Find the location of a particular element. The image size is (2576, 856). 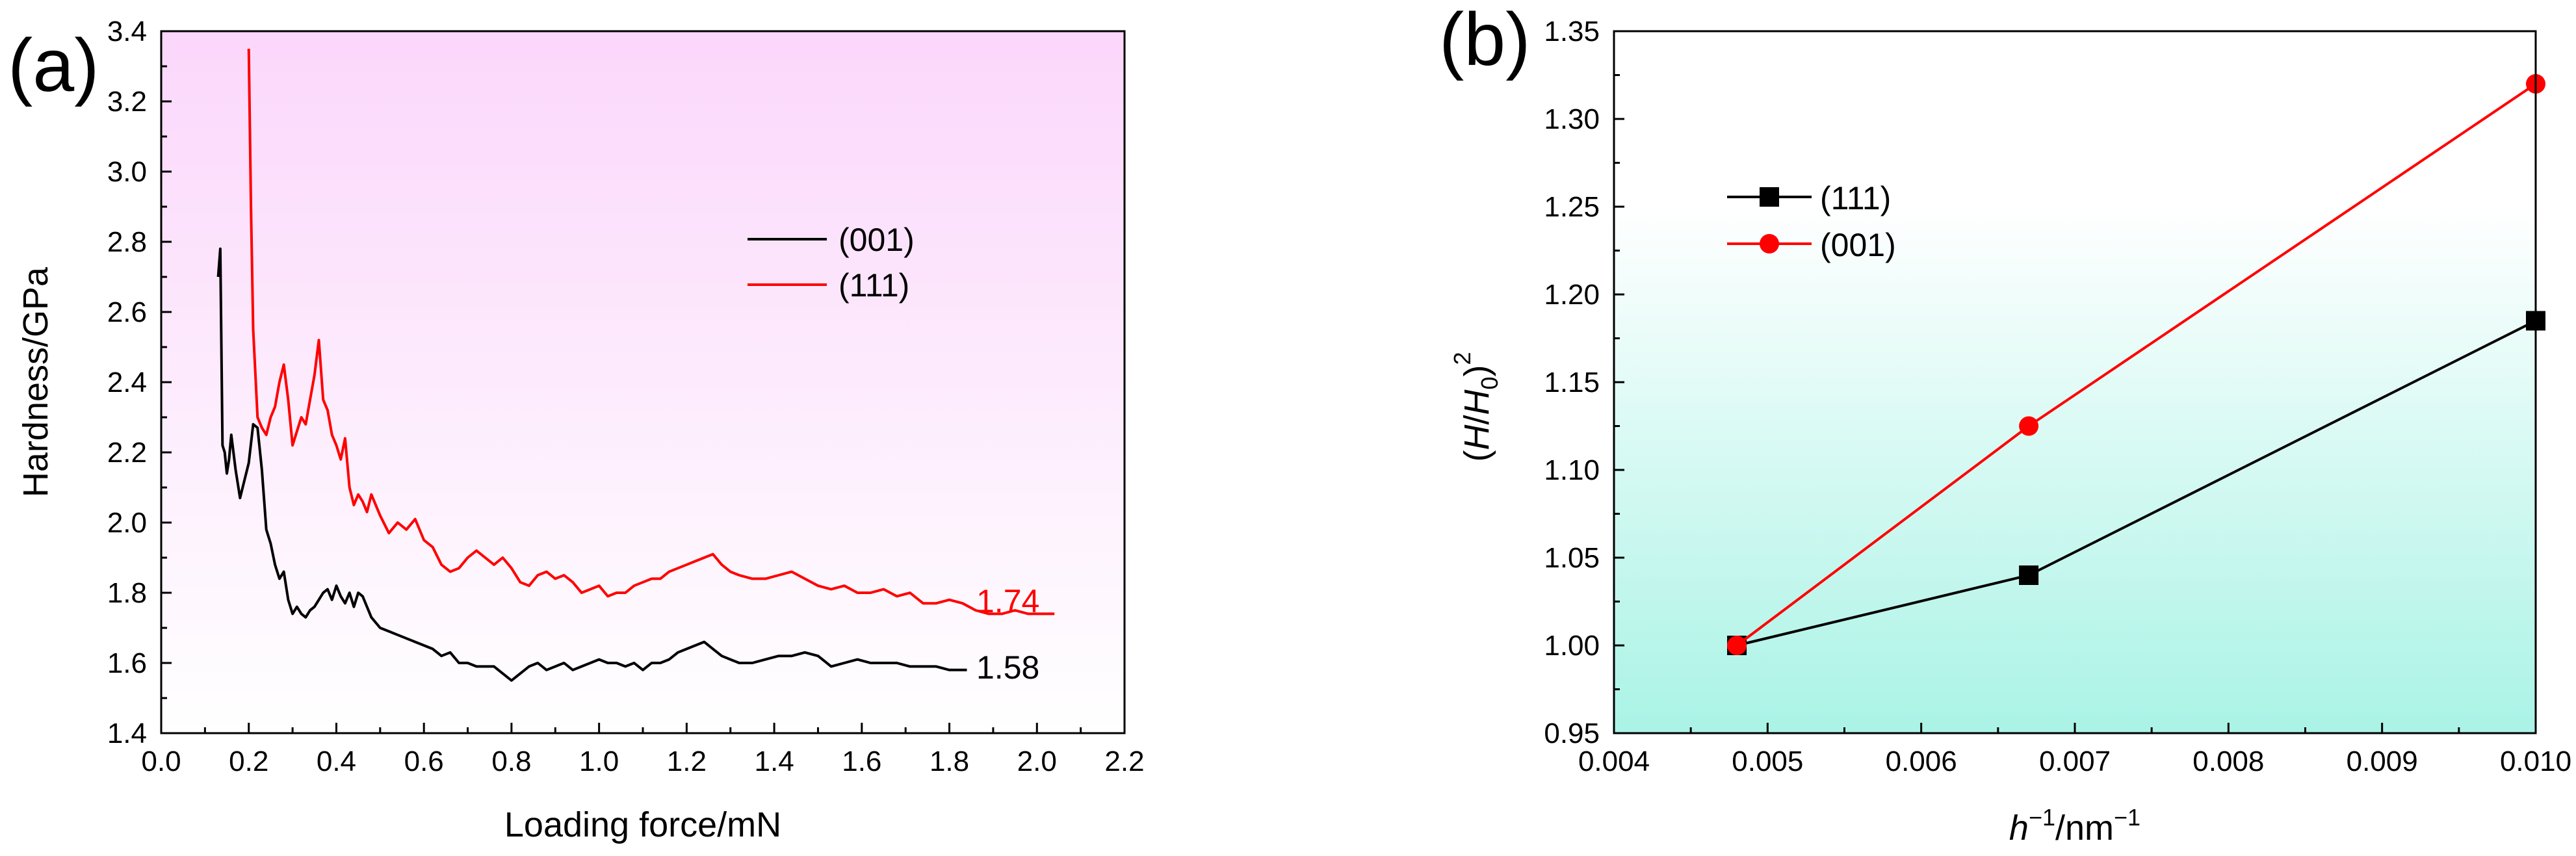

end-label-111: 1.74 is located at coordinates (1007, 601).